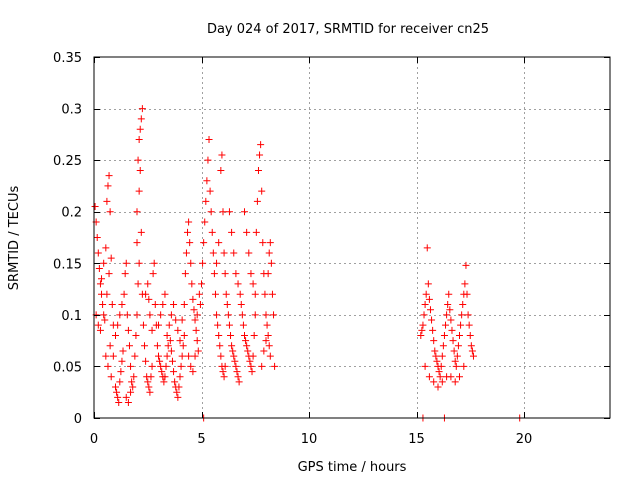 Image resolution: width=640 pixels, height=480 pixels. What do you see at coordinates (67, 58) in the screenshot?
I see `y-tick-label: 0.35` at bounding box center [67, 58].